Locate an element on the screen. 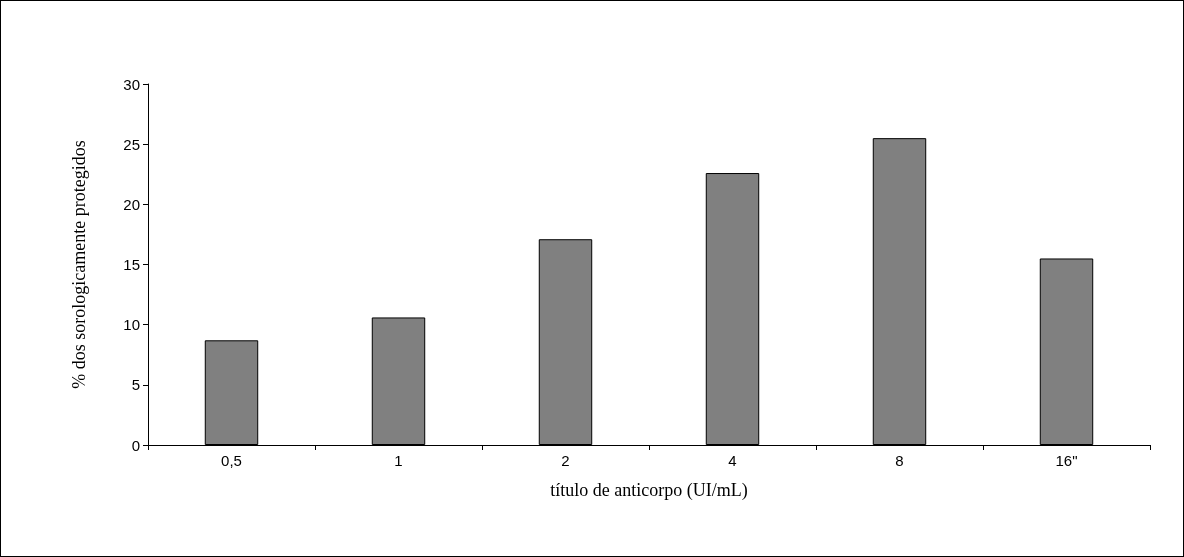 This screenshot has width=1184, height=557. x-tick-label: 4 is located at coordinates (732, 460).